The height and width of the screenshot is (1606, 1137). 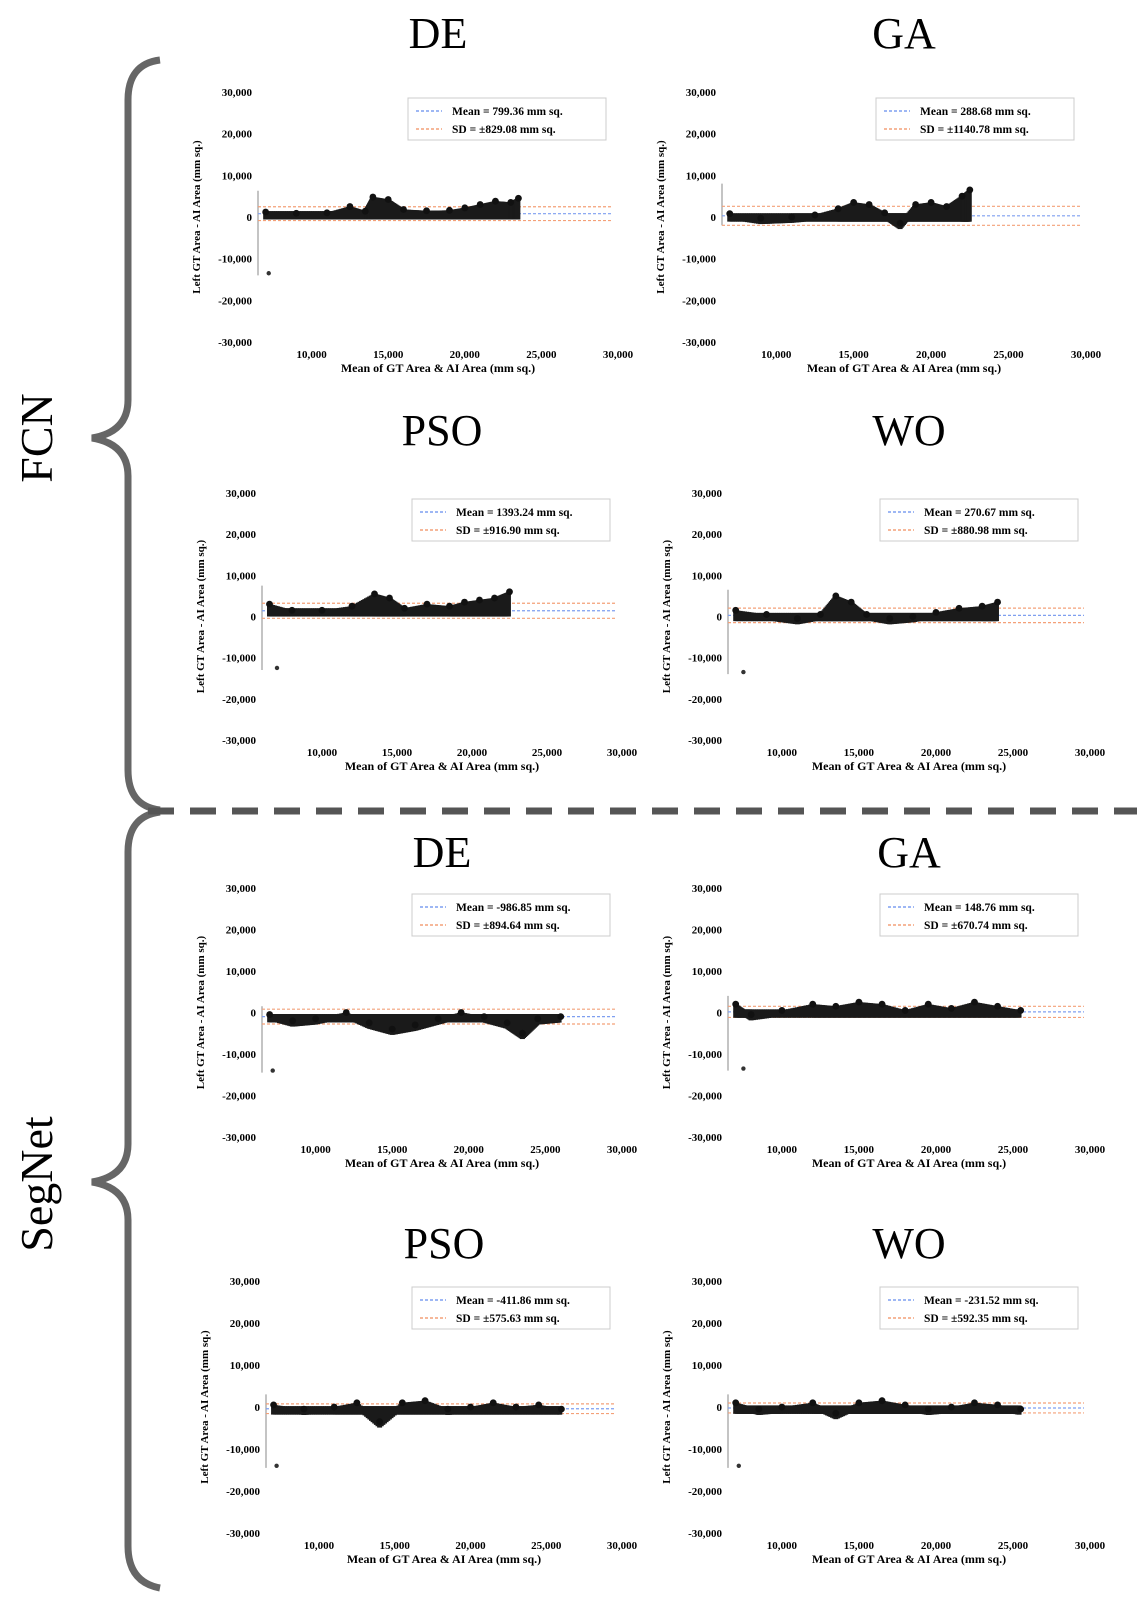 I want to click on legend-sd-label: SD = ±829.08 mm sq., so click(x=504, y=130).